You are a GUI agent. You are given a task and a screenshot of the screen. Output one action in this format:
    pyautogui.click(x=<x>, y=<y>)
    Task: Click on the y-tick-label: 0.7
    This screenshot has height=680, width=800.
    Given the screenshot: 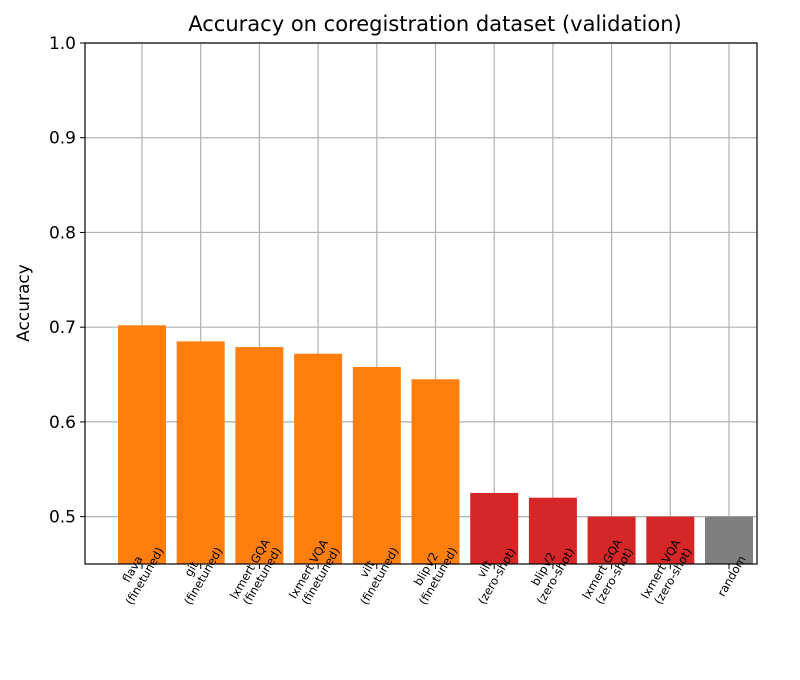 What is the action you would take?
    pyautogui.click(x=62, y=328)
    